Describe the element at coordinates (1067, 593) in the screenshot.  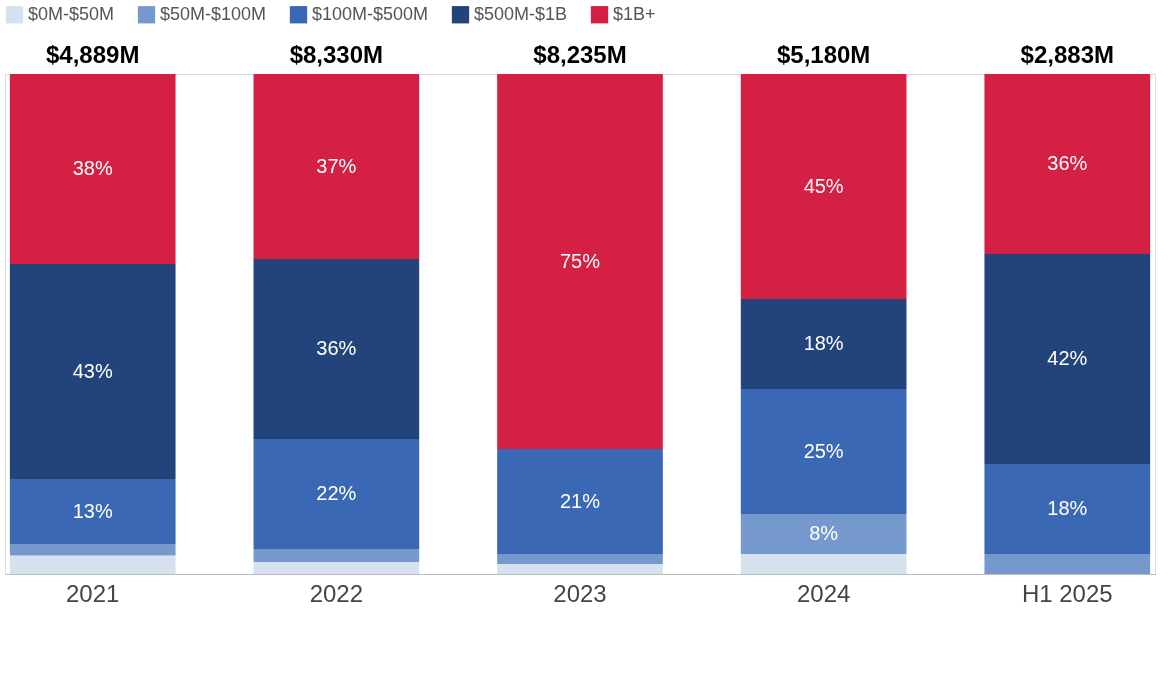
I see `x-tick-label: H1 2025` at that location.